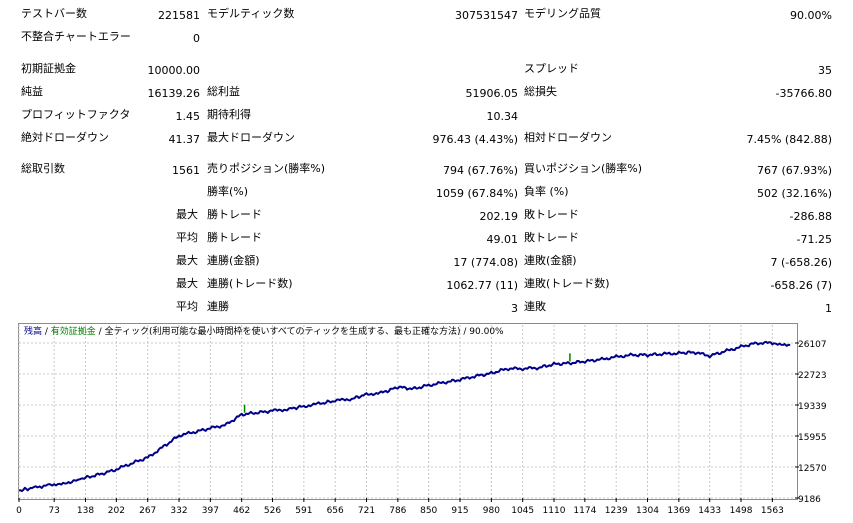 Image resolution: width=853 pixels, height=523 pixels. I want to click on largest-win-label: 勝トレード, so click(234, 214).